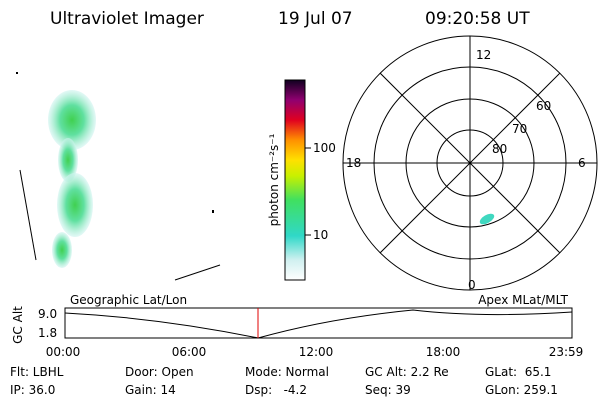 Image resolution: width=600 pixels, height=400 pixels. I want to click on x-tick-label: 06:00, so click(189, 352).